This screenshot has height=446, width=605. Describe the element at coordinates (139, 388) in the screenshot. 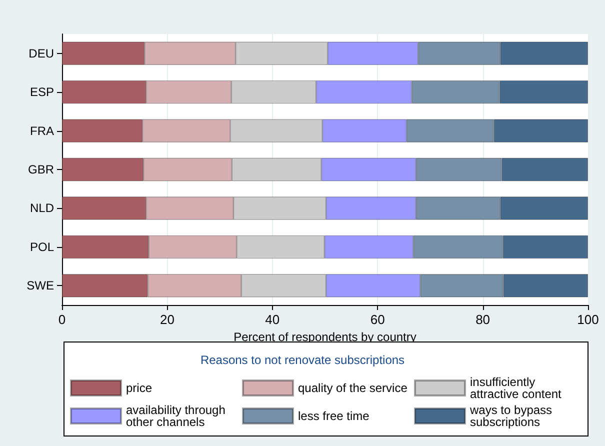

I see `legend-label: price` at that location.